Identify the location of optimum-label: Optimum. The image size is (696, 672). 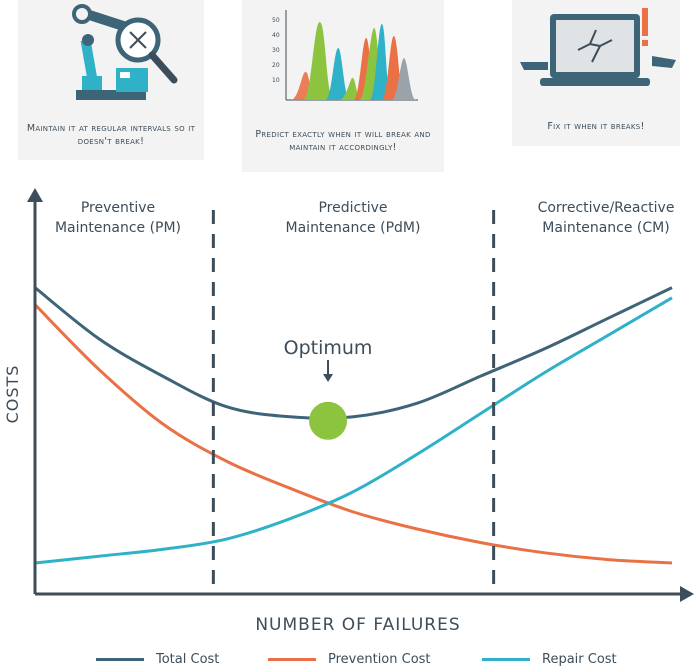
(328, 348).